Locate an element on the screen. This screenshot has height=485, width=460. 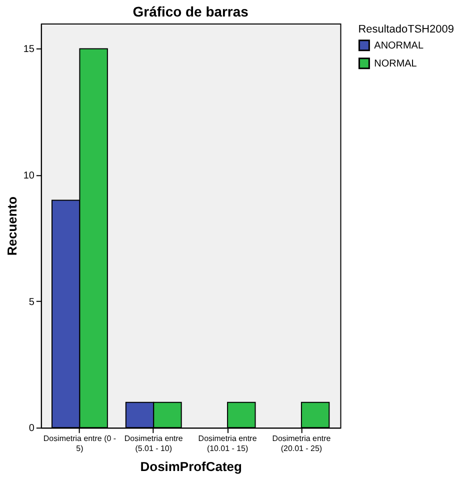
y-axis-title: Recuento is located at coordinates (12, 226).